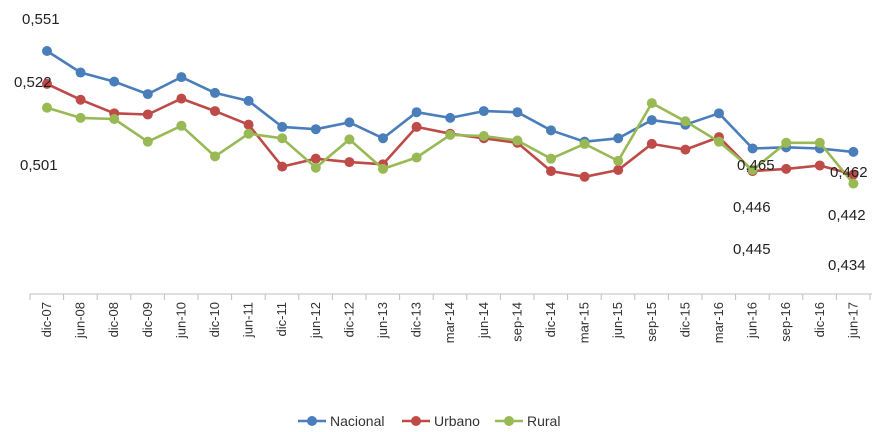  What do you see at coordinates (449, 322) in the screenshot?
I see `x-tick-label: mar-14` at bounding box center [449, 322].